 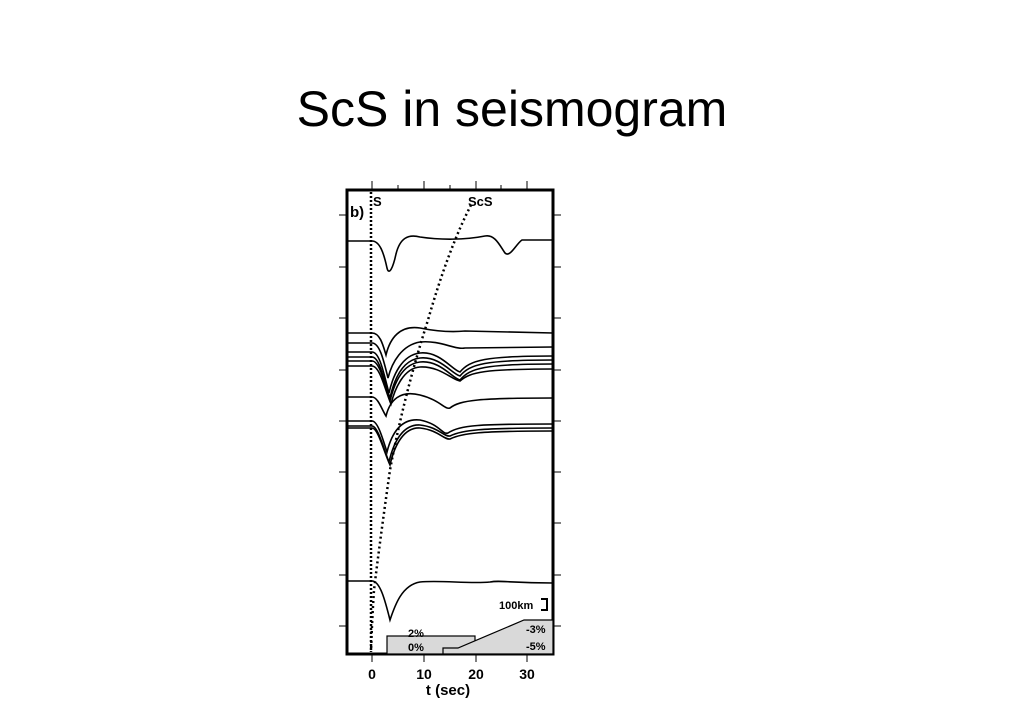 I want to click on s-phase-label: S, so click(x=377, y=201).